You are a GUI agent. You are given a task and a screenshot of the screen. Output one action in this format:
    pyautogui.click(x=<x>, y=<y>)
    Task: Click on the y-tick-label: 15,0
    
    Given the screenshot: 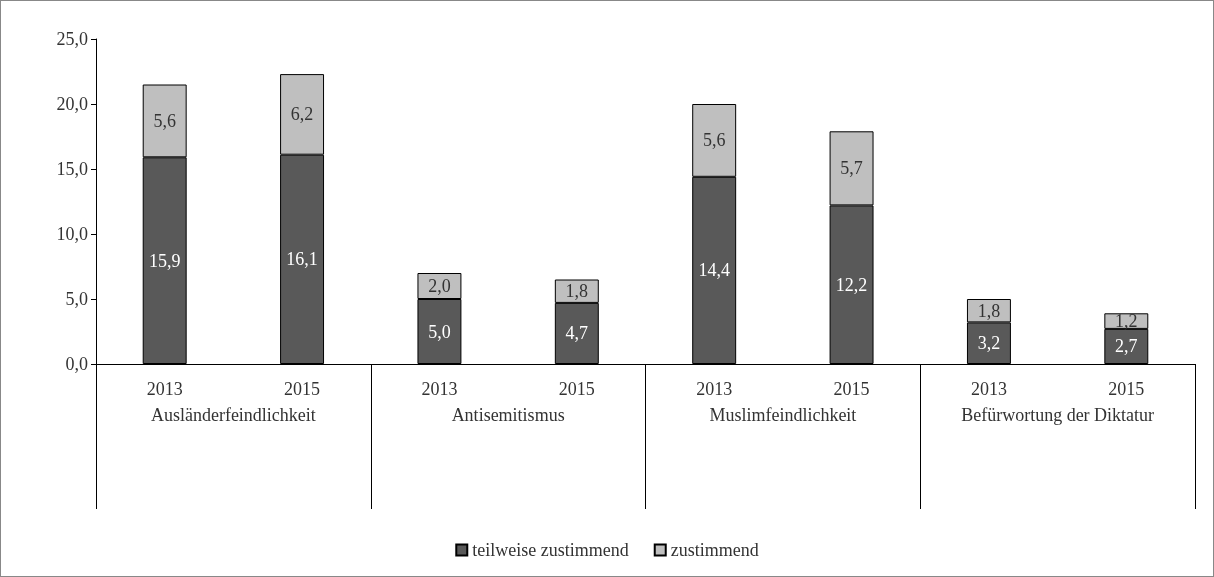 What is the action you would take?
    pyautogui.click(x=72, y=169)
    